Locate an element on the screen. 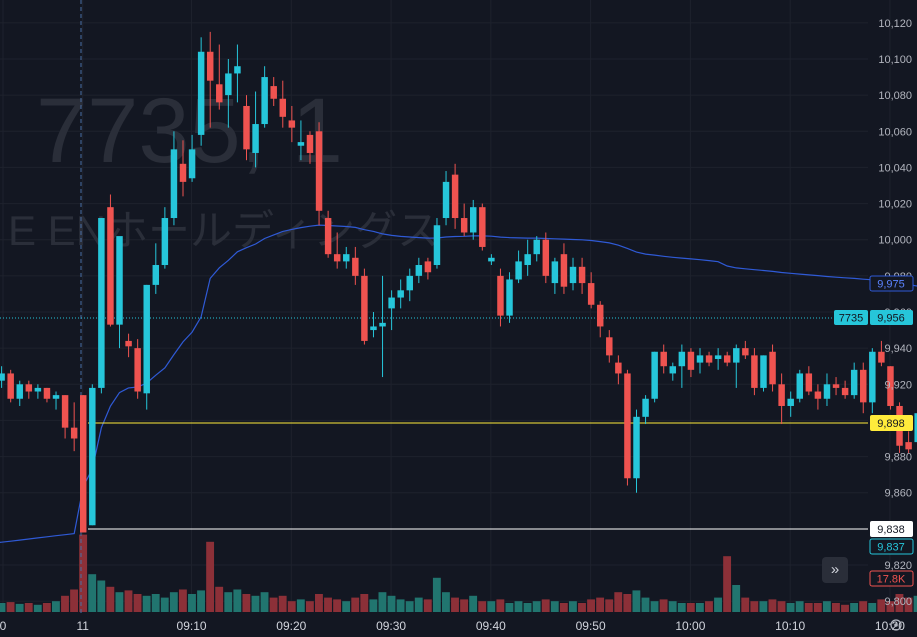  price-tick-label: 9,920 is located at coordinates (898, 385).